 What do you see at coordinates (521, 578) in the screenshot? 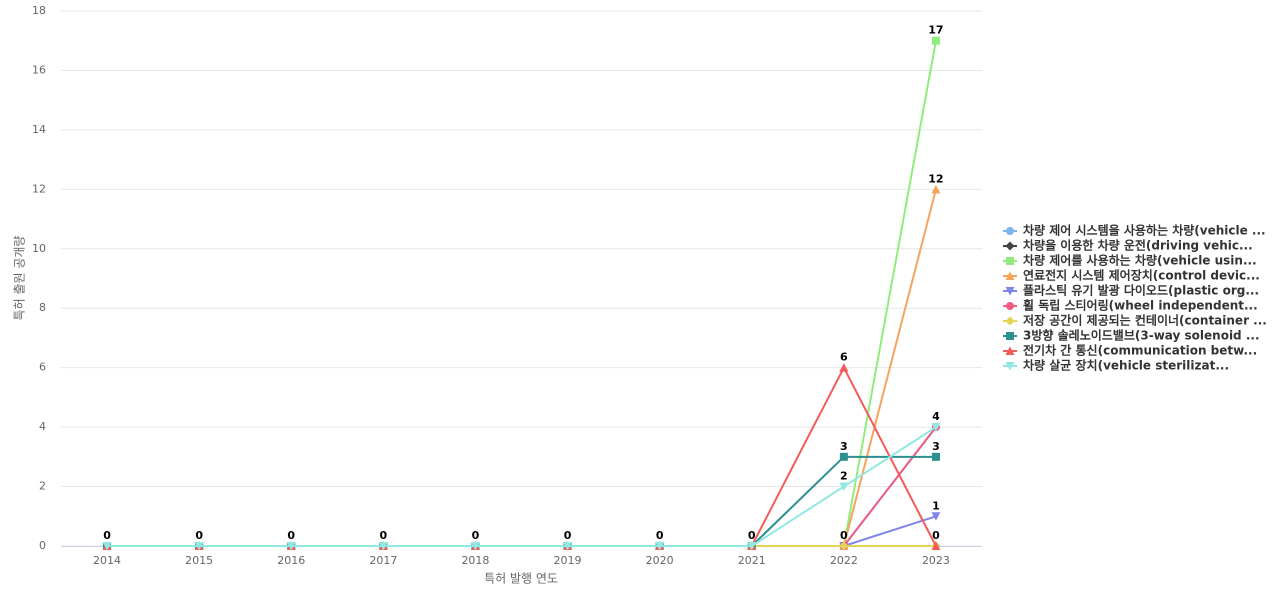
I see `x-axis-title: 특허 발행 연도` at bounding box center [521, 578].